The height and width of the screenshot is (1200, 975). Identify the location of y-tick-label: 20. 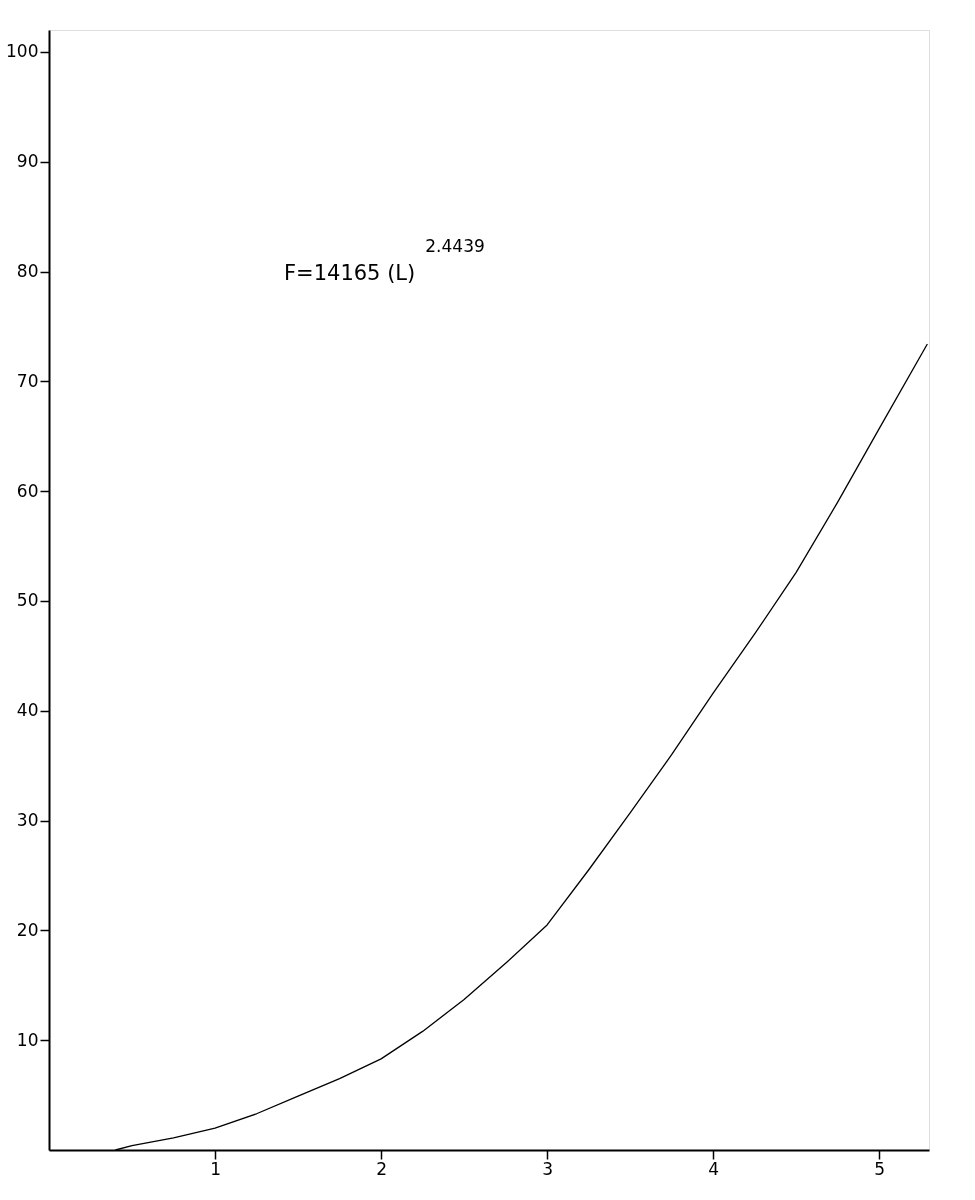
(27, 929).